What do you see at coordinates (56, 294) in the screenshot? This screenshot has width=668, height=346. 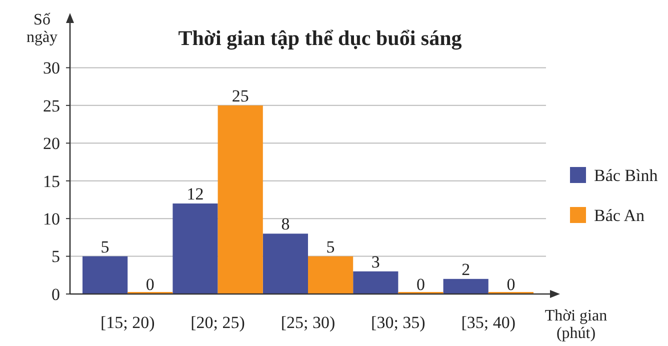 I see `y-tick-label: 0` at bounding box center [56, 294].